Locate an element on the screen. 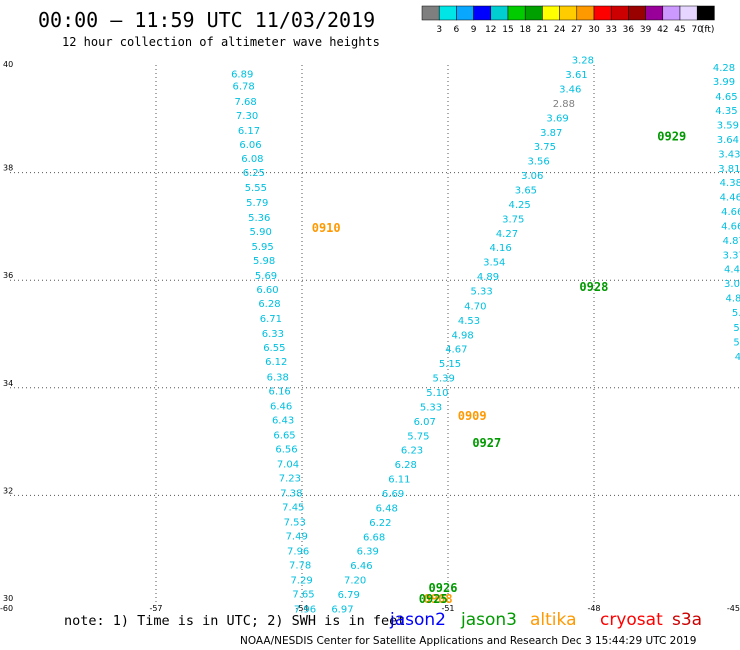  color-scale-tick: 70 is located at coordinates (697, 30).